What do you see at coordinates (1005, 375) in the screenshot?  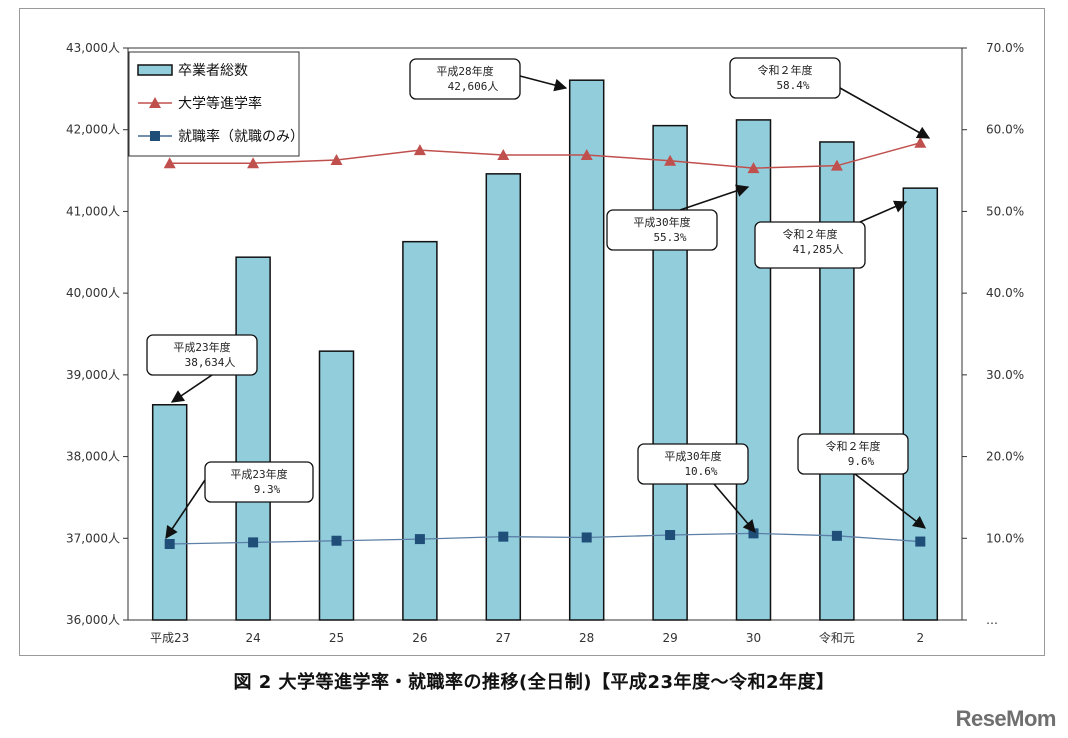 I see `right-axis-tick: 30.0%` at bounding box center [1005, 375].